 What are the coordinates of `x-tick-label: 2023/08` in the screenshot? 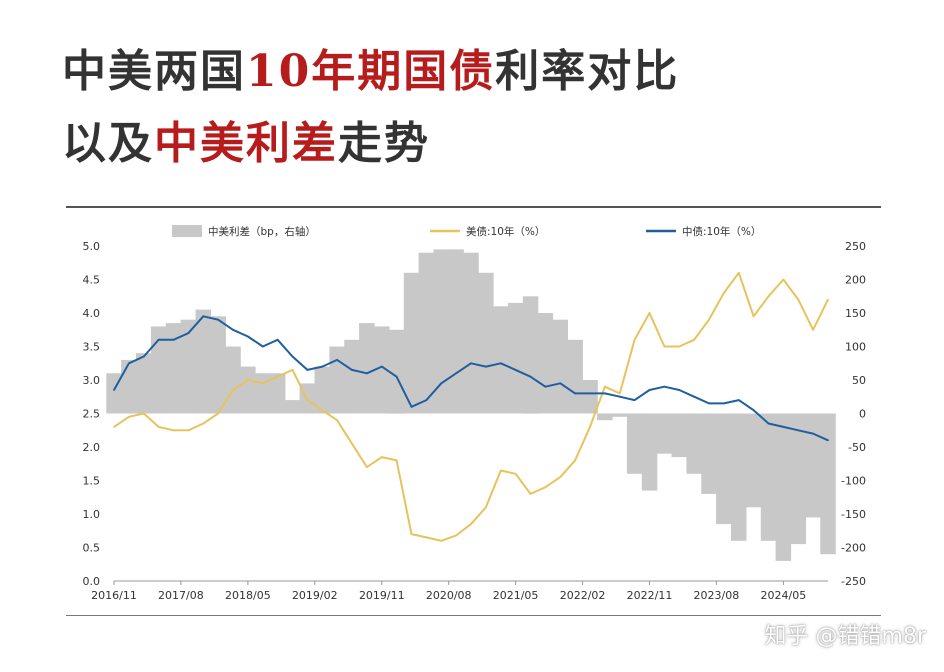 It's located at (717, 595).